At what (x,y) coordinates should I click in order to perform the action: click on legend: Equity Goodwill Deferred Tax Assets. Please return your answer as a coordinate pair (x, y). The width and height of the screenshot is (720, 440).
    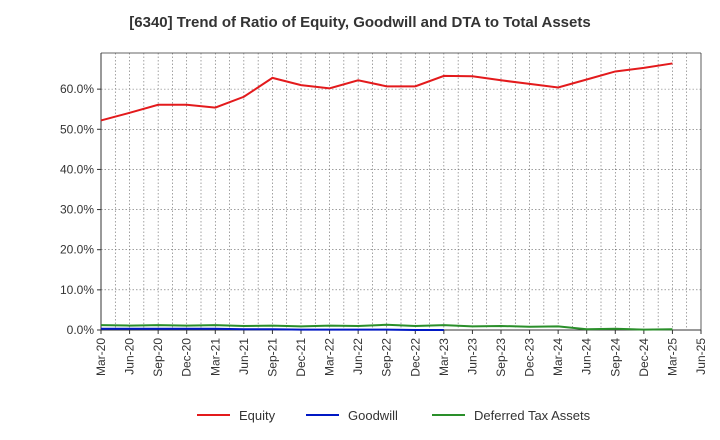
    Looking at the image, I should click on (394, 415).